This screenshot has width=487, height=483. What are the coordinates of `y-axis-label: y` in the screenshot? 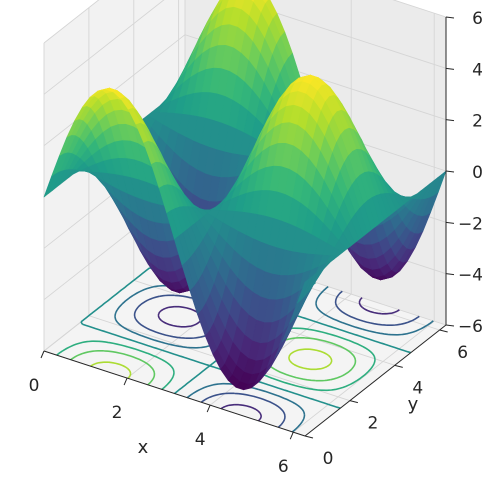 It's located at (413, 404).